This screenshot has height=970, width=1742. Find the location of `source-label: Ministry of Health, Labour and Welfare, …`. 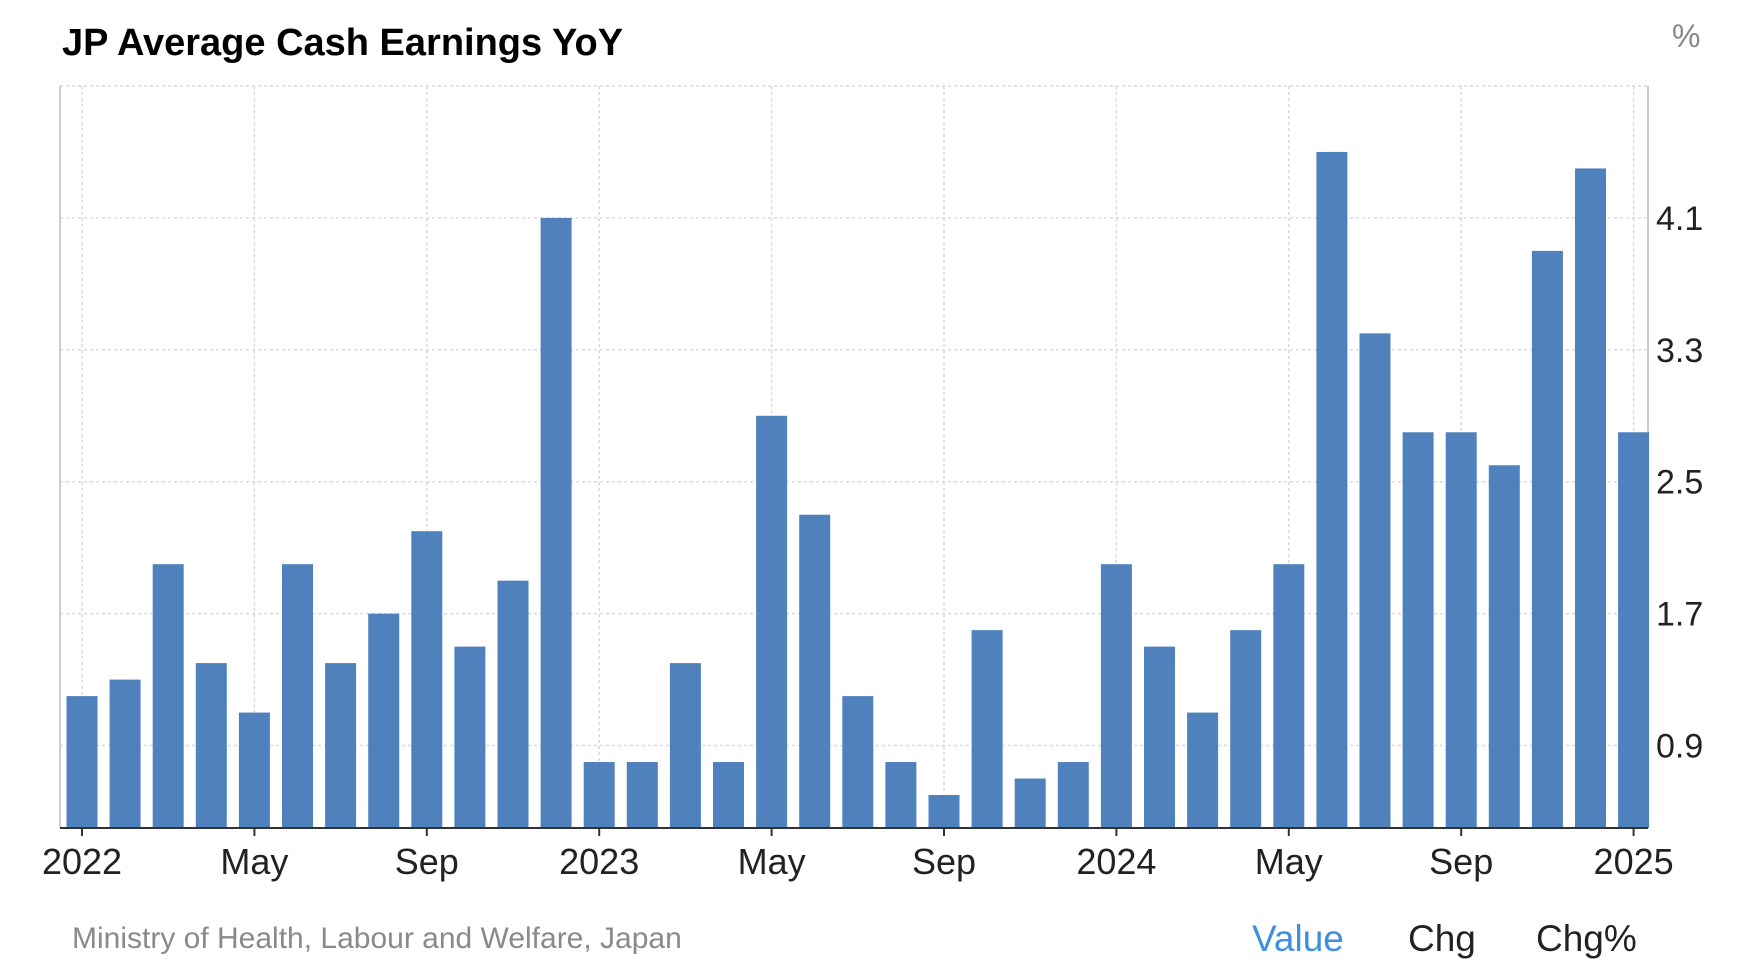

source-label: Ministry of Health, Labour and Welfare, … is located at coordinates (377, 938).